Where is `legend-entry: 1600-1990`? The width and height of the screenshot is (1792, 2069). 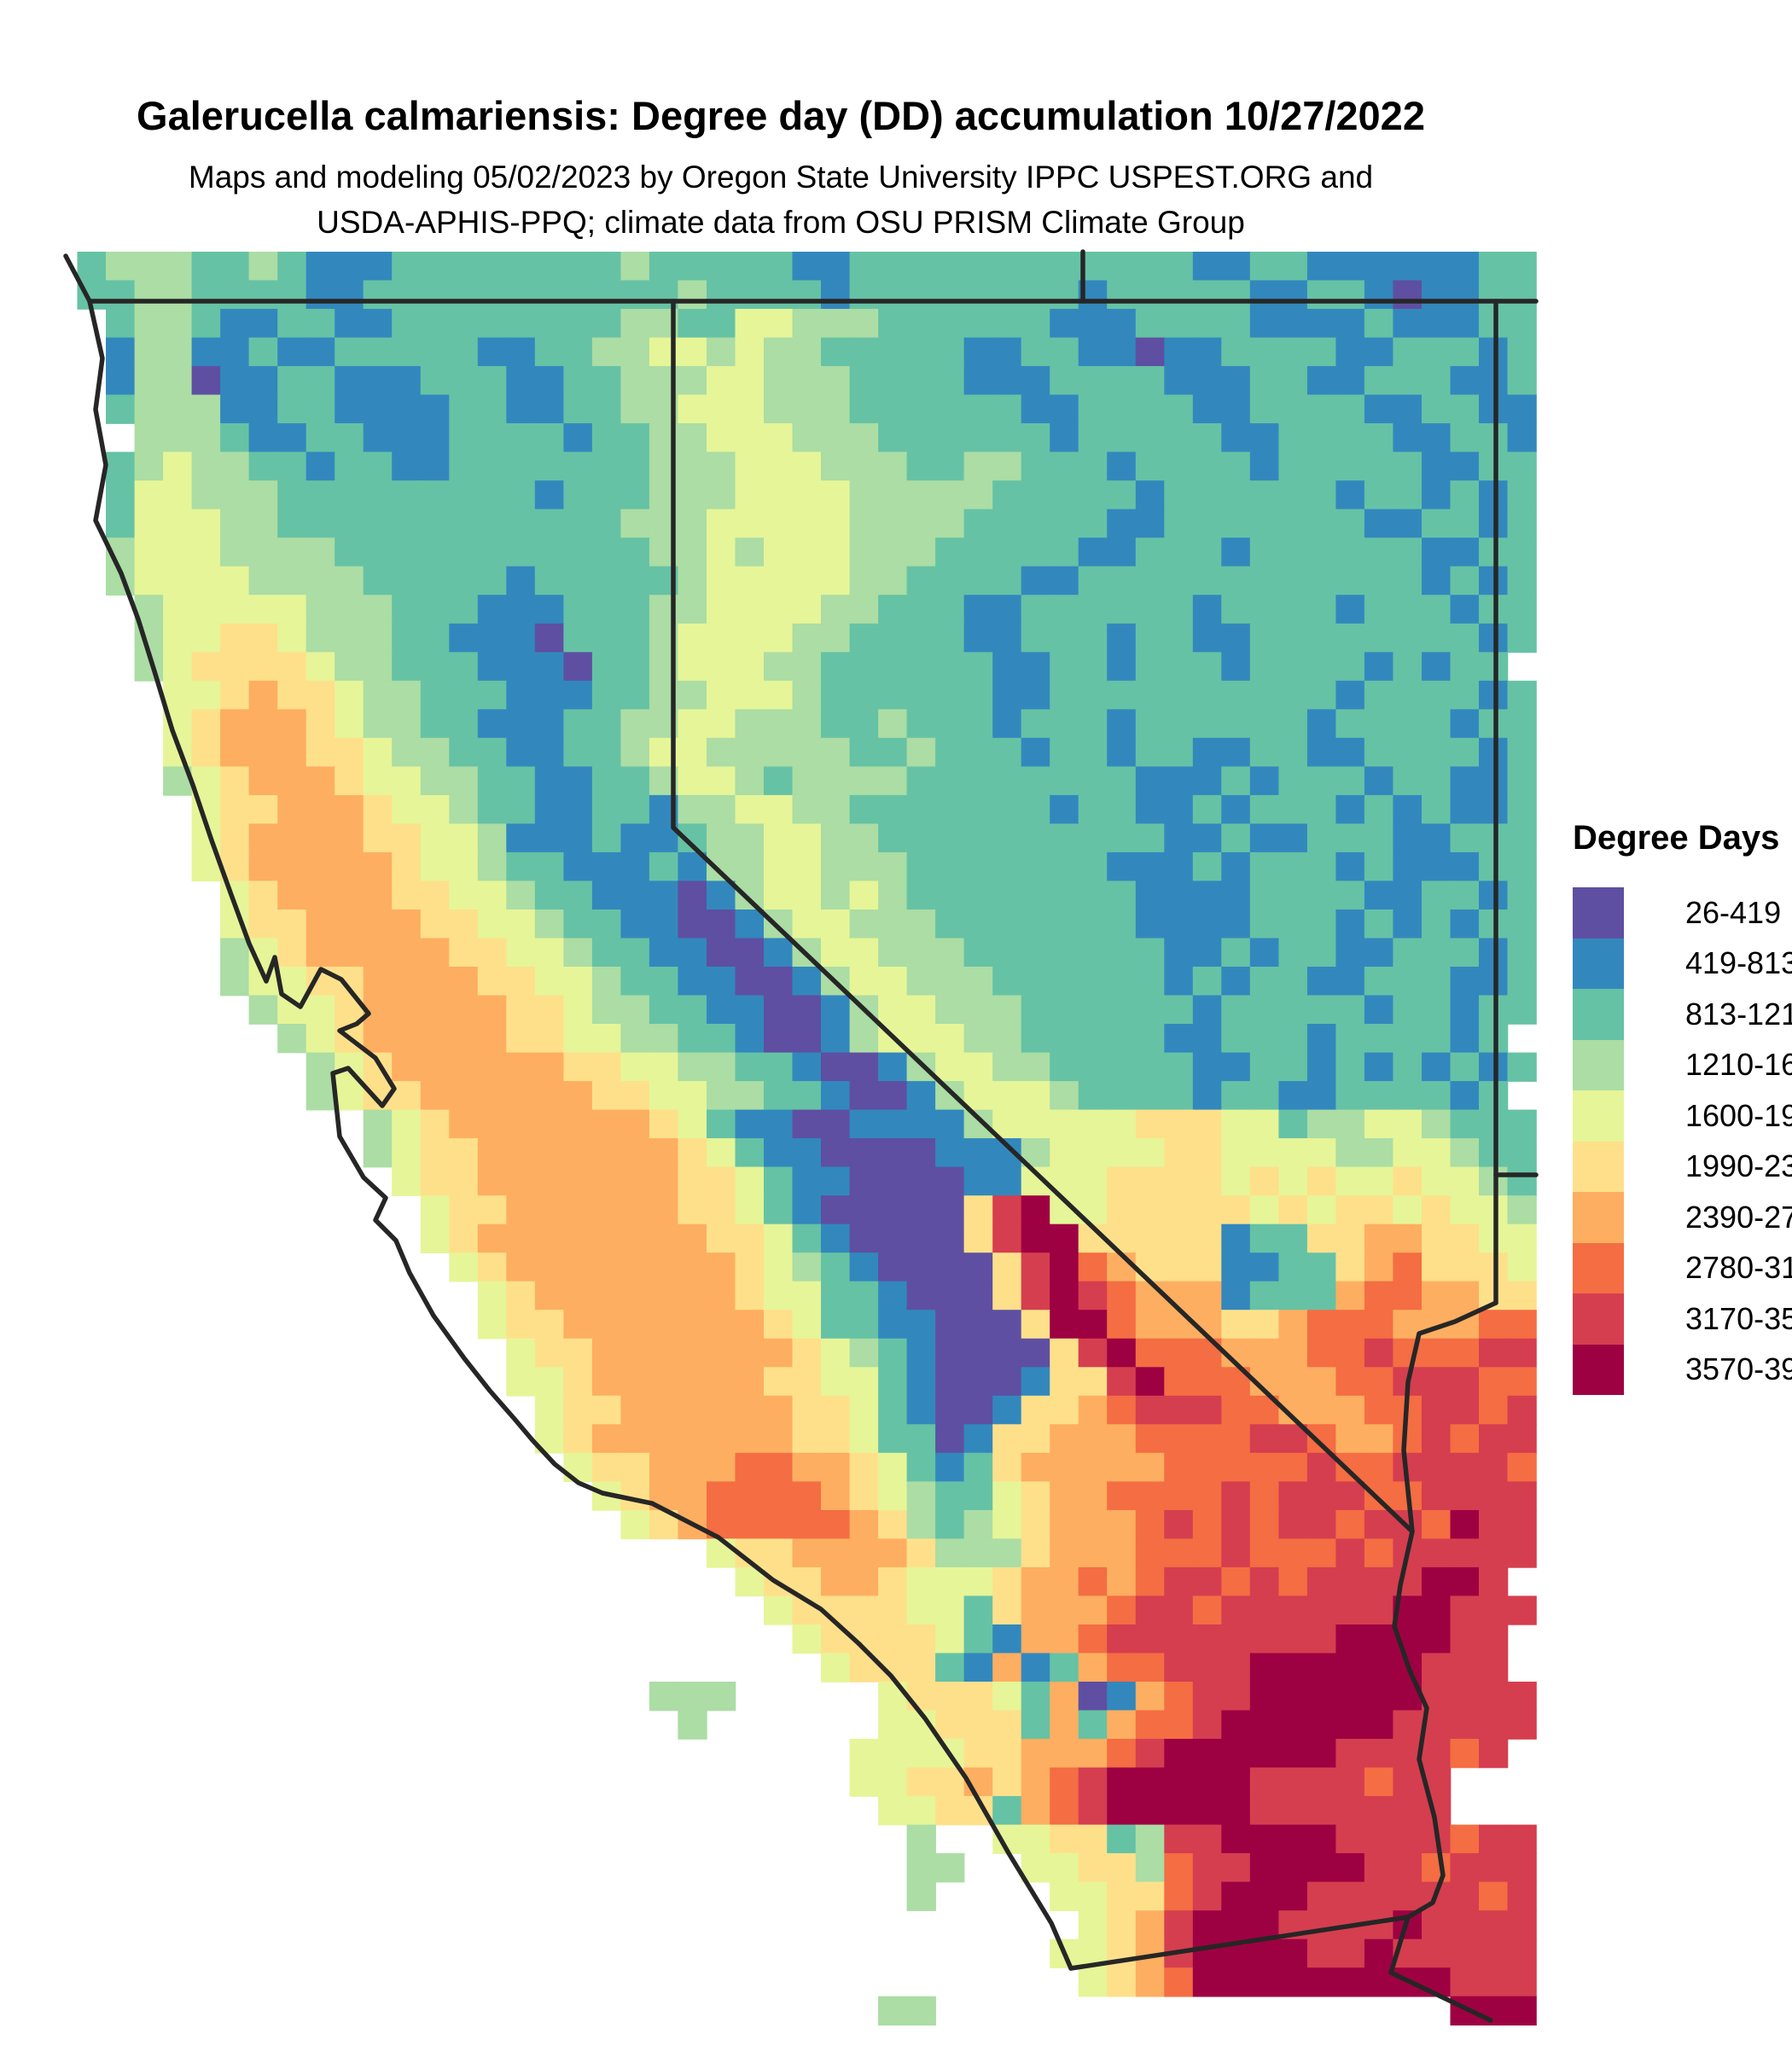
legend-entry: 1600-1990 is located at coordinates (1682, 1116).